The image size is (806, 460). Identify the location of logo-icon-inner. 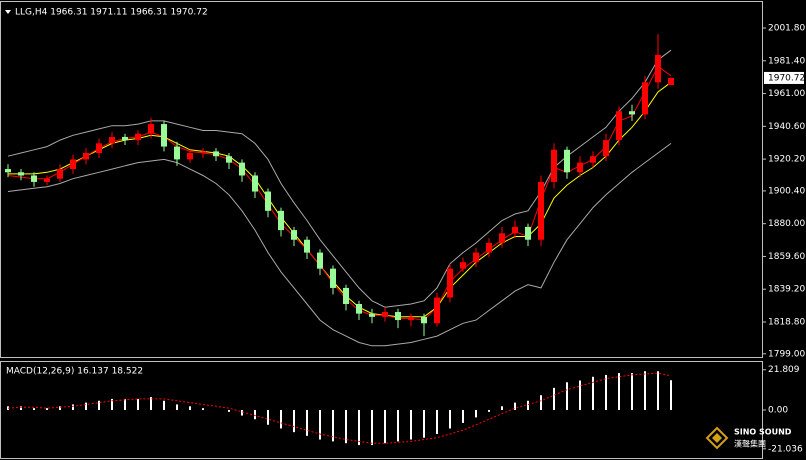
(717, 438).